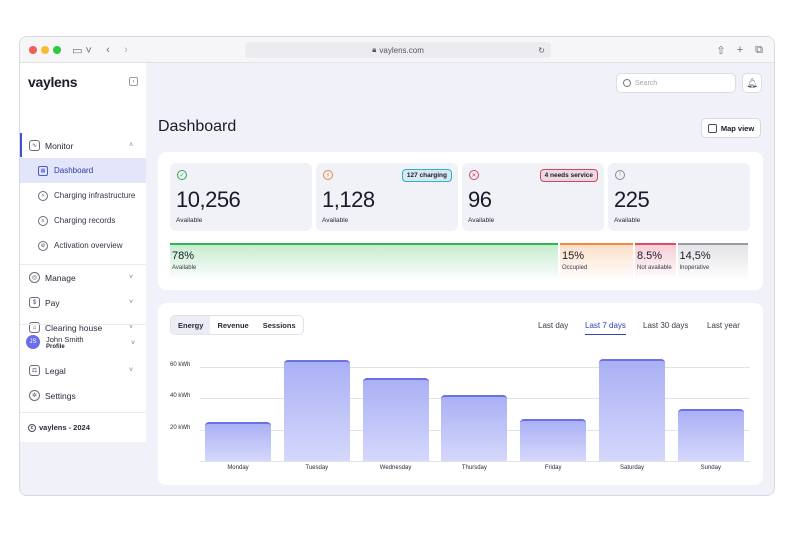 This screenshot has height=533, width=800. What do you see at coordinates (533, 197) in the screenshot?
I see `stat-service: ✕ 4 needs service 96 Available` at bounding box center [533, 197].